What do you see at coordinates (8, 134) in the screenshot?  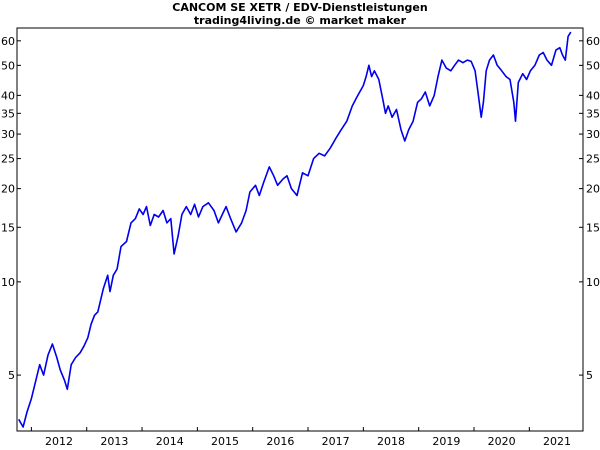 I see `y-tick-label-left: 30` at bounding box center [8, 134].